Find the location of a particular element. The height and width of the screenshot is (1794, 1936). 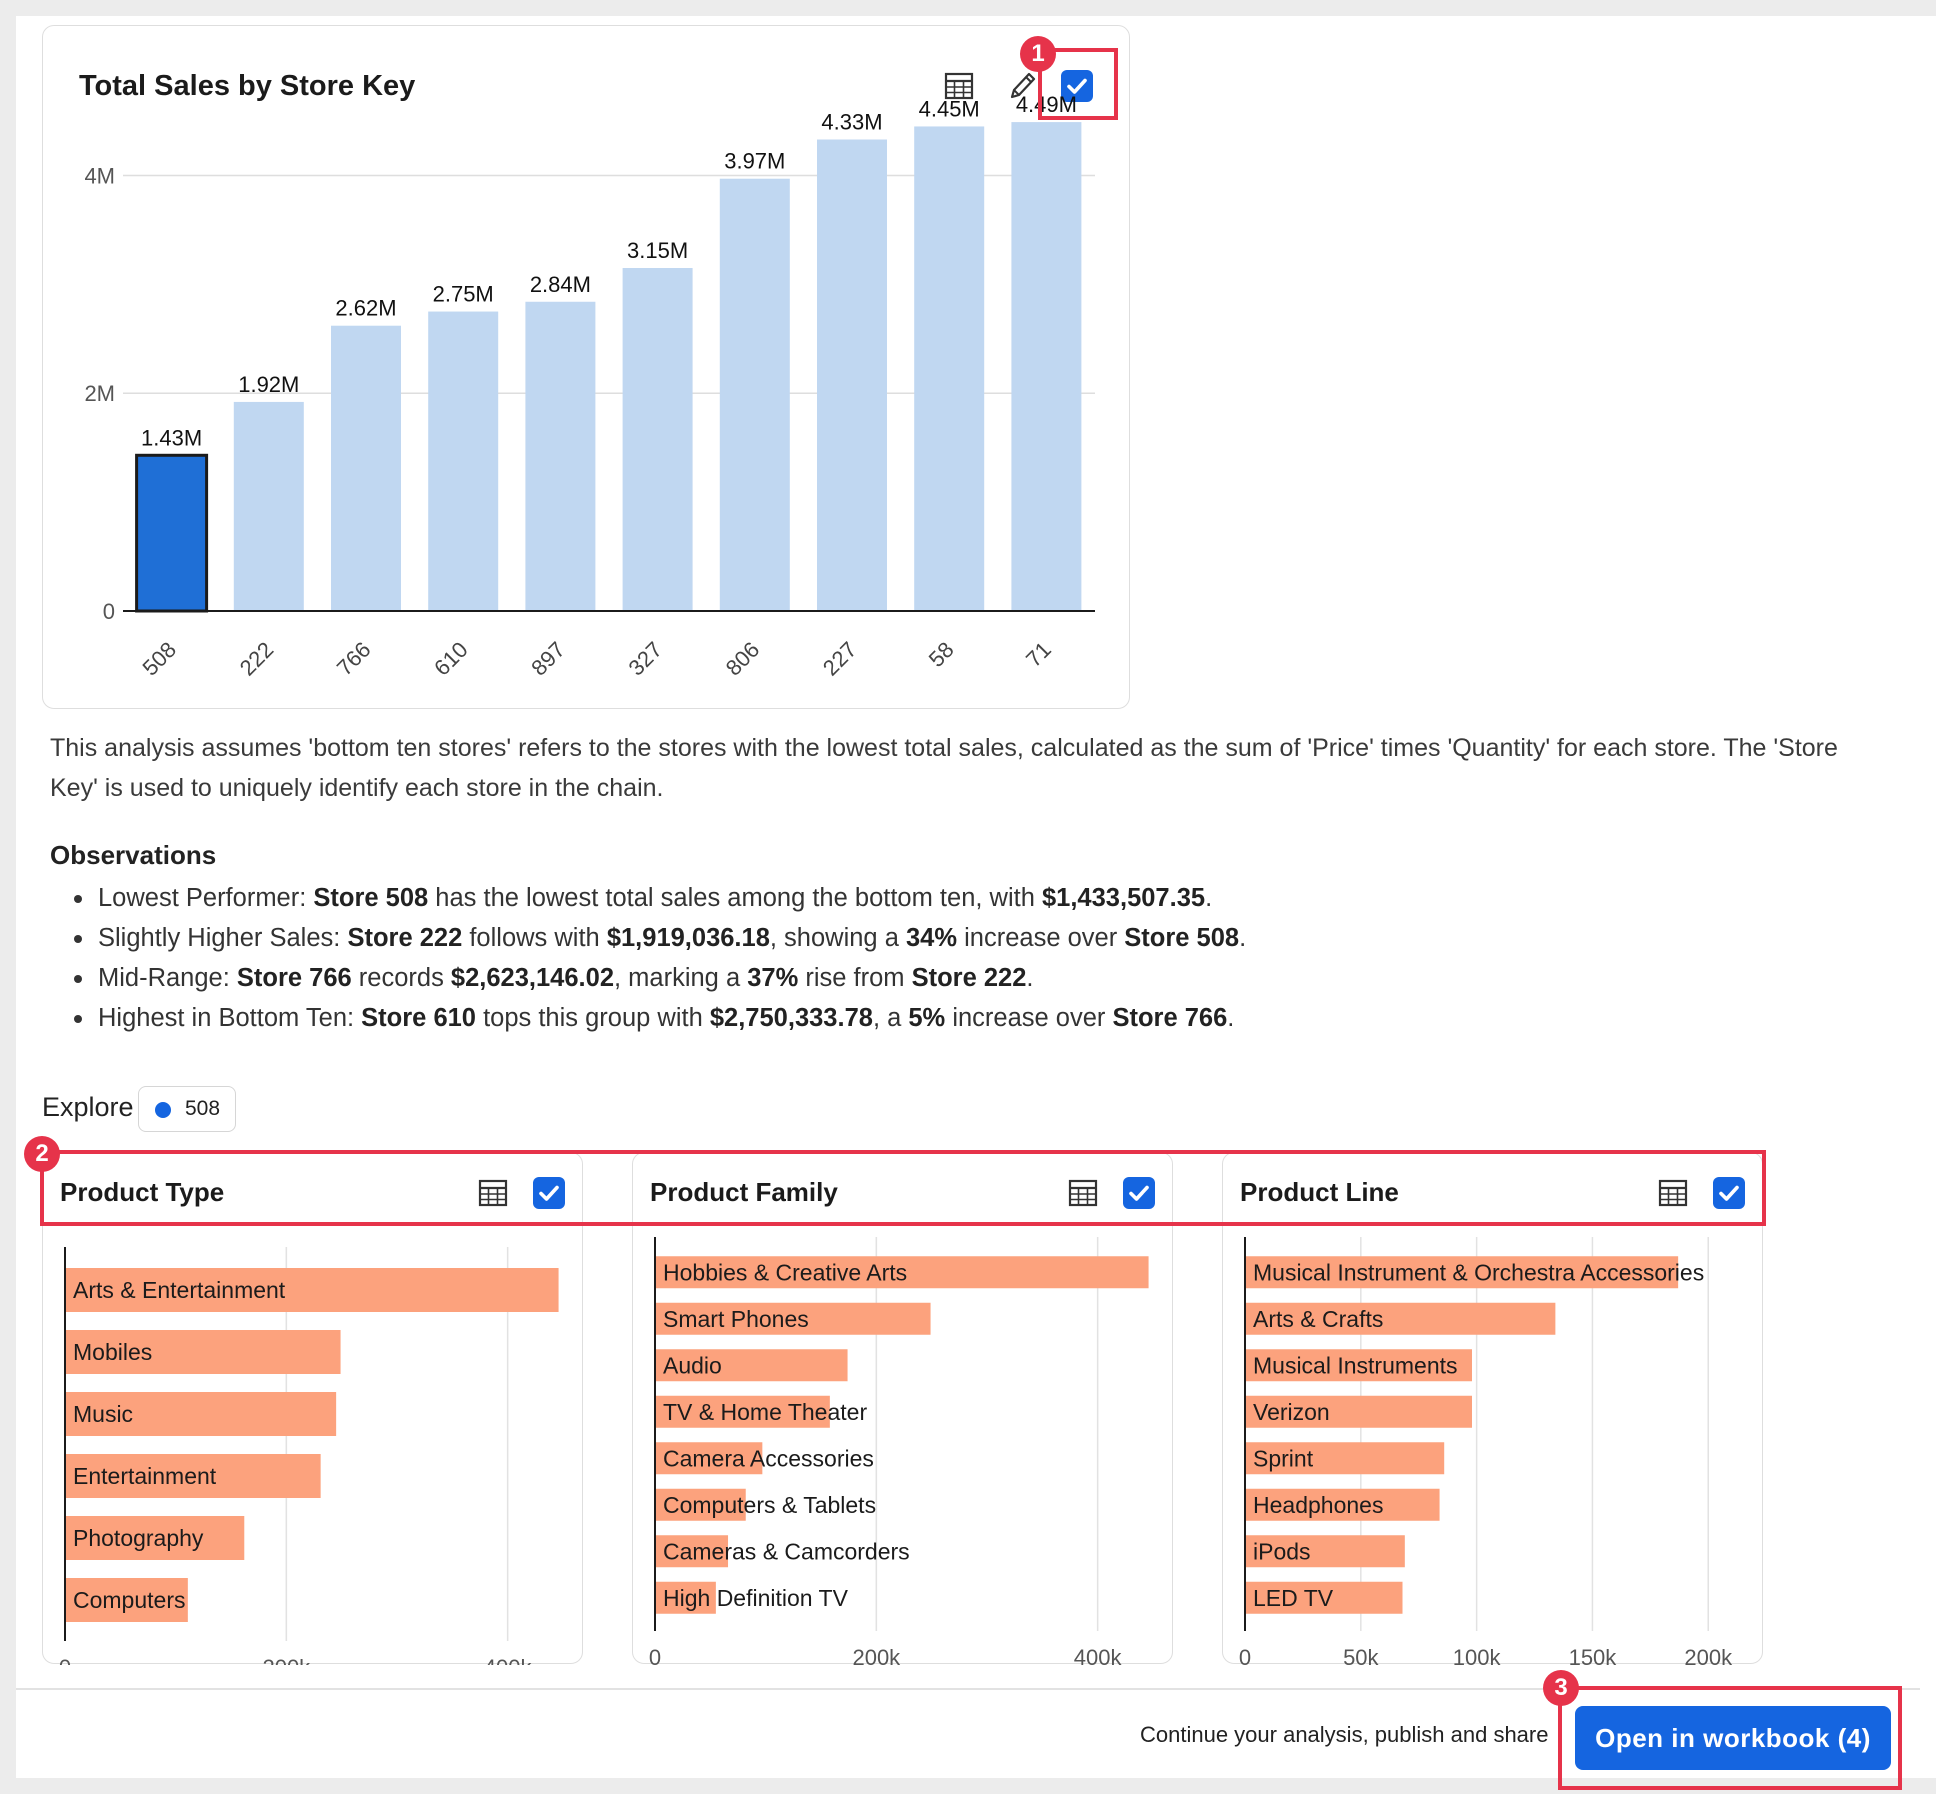

category-label: Arts & Entertainment is located at coordinates (179, 1290).